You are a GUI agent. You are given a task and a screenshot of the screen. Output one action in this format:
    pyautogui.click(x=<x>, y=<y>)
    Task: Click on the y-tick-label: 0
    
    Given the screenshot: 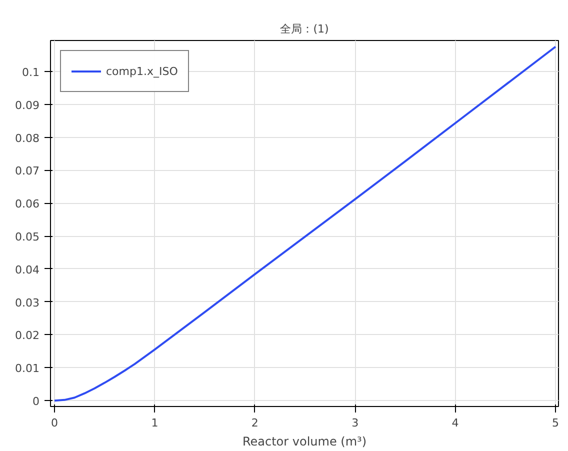 What is the action you would take?
    pyautogui.click(x=36, y=401)
    